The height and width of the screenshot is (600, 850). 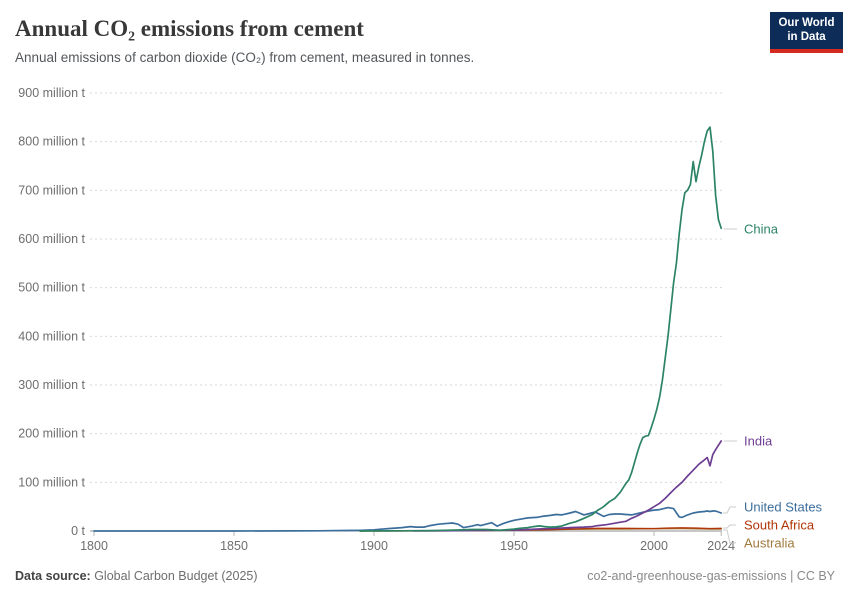 What do you see at coordinates (53, 576) in the screenshot?
I see `data-source-label: Data source:` at bounding box center [53, 576].